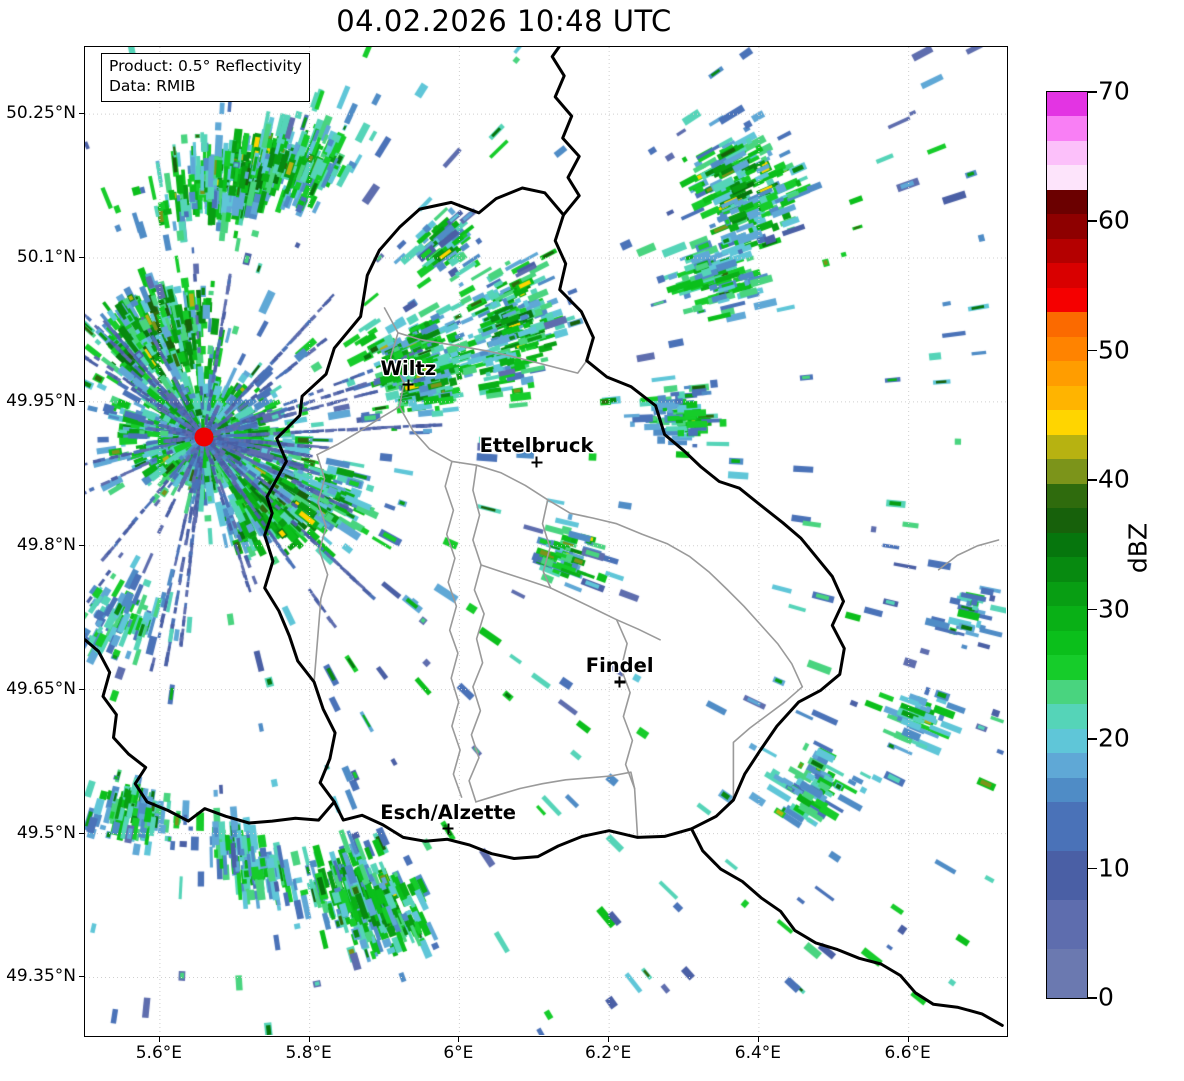 This screenshot has height=1081, width=1184. Describe the element at coordinates (1114, 220) in the screenshot. I see `colorbar-tick-label: 60` at that location.